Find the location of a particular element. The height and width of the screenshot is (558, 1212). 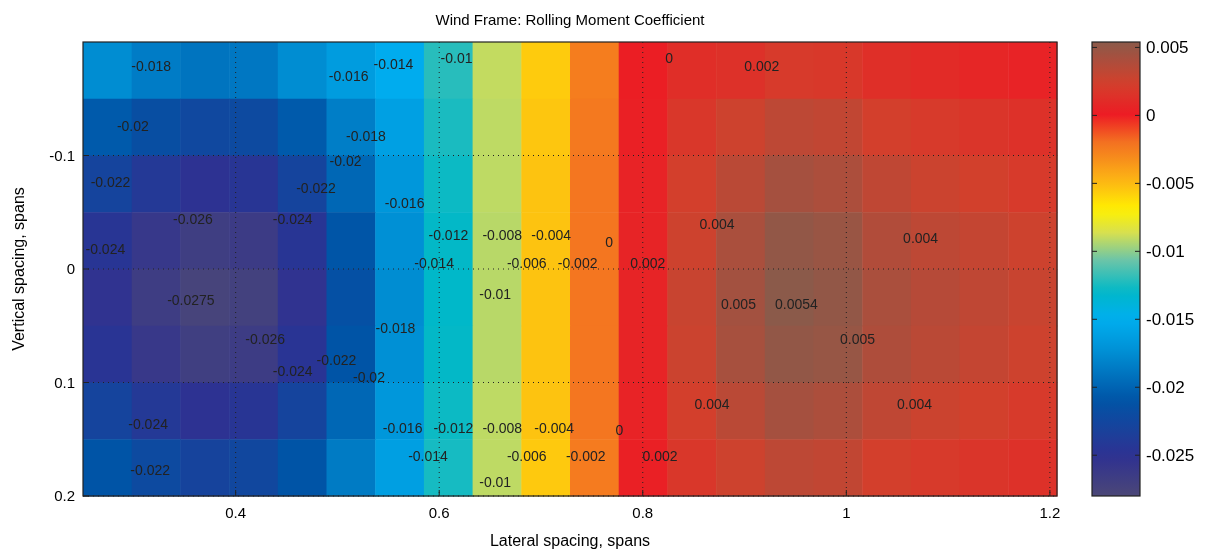

color-bar-label: -0.025 is located at coordinates (1170, 456).